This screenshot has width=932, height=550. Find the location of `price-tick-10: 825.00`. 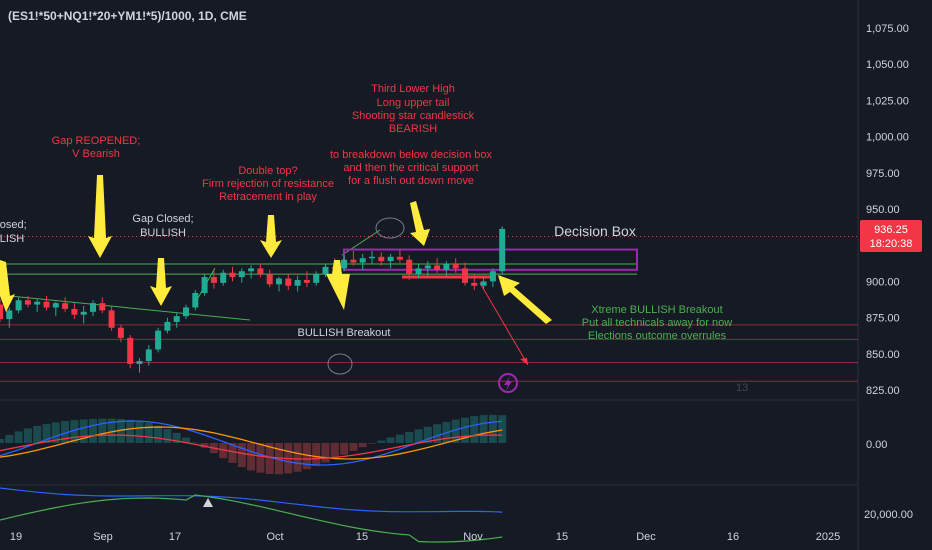

price-tick-10: 825.00 is located at coordinates (883, 391).